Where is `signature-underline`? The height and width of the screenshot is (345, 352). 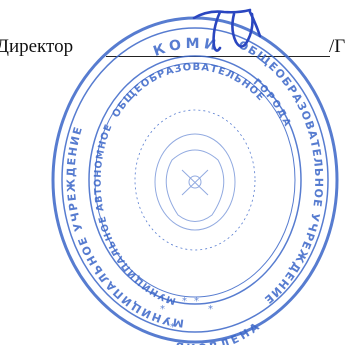
signature-underline is located at coordinates (218, 56).